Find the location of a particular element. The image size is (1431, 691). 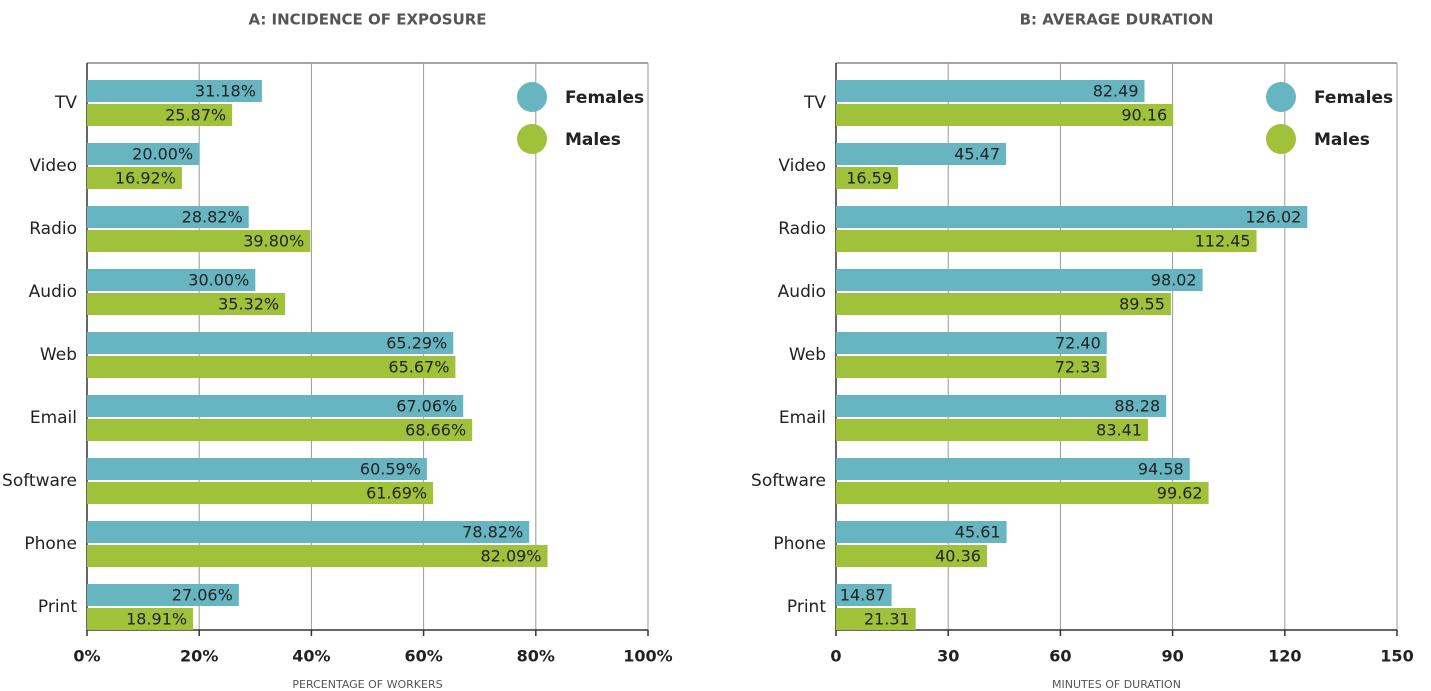

x-axis-label: MINUTES OF DURATION is located at coordinates (1116, 684).